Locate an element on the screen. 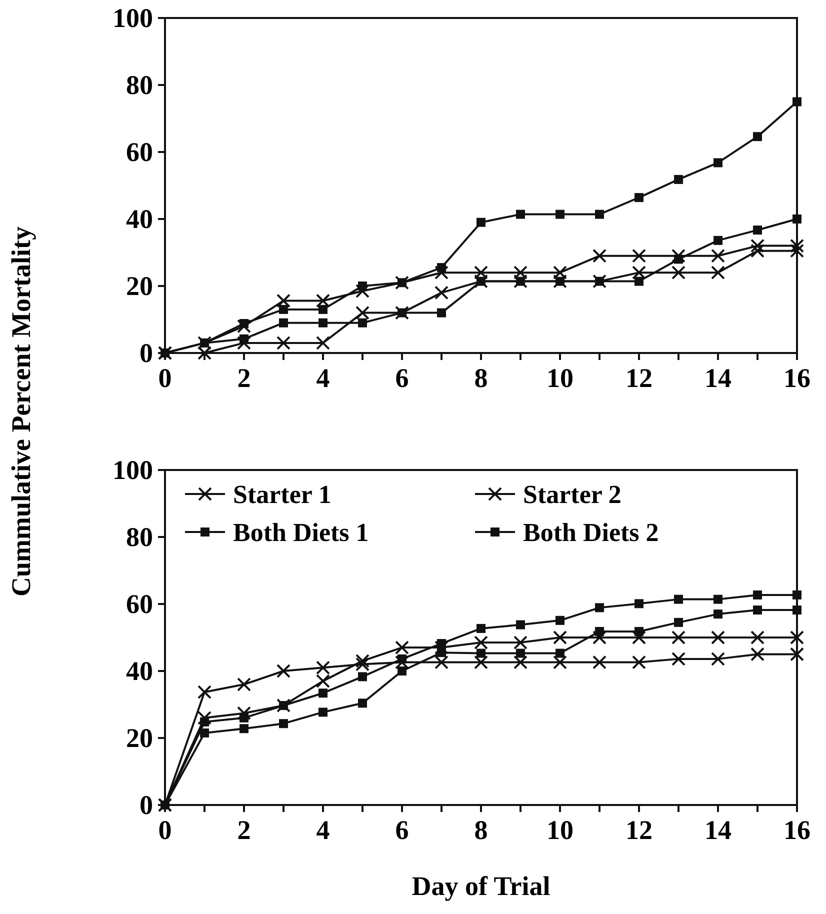 This screenshot has width=826, height=914. legend-label: Both Diets 2 is located at coordinates (591, 532).